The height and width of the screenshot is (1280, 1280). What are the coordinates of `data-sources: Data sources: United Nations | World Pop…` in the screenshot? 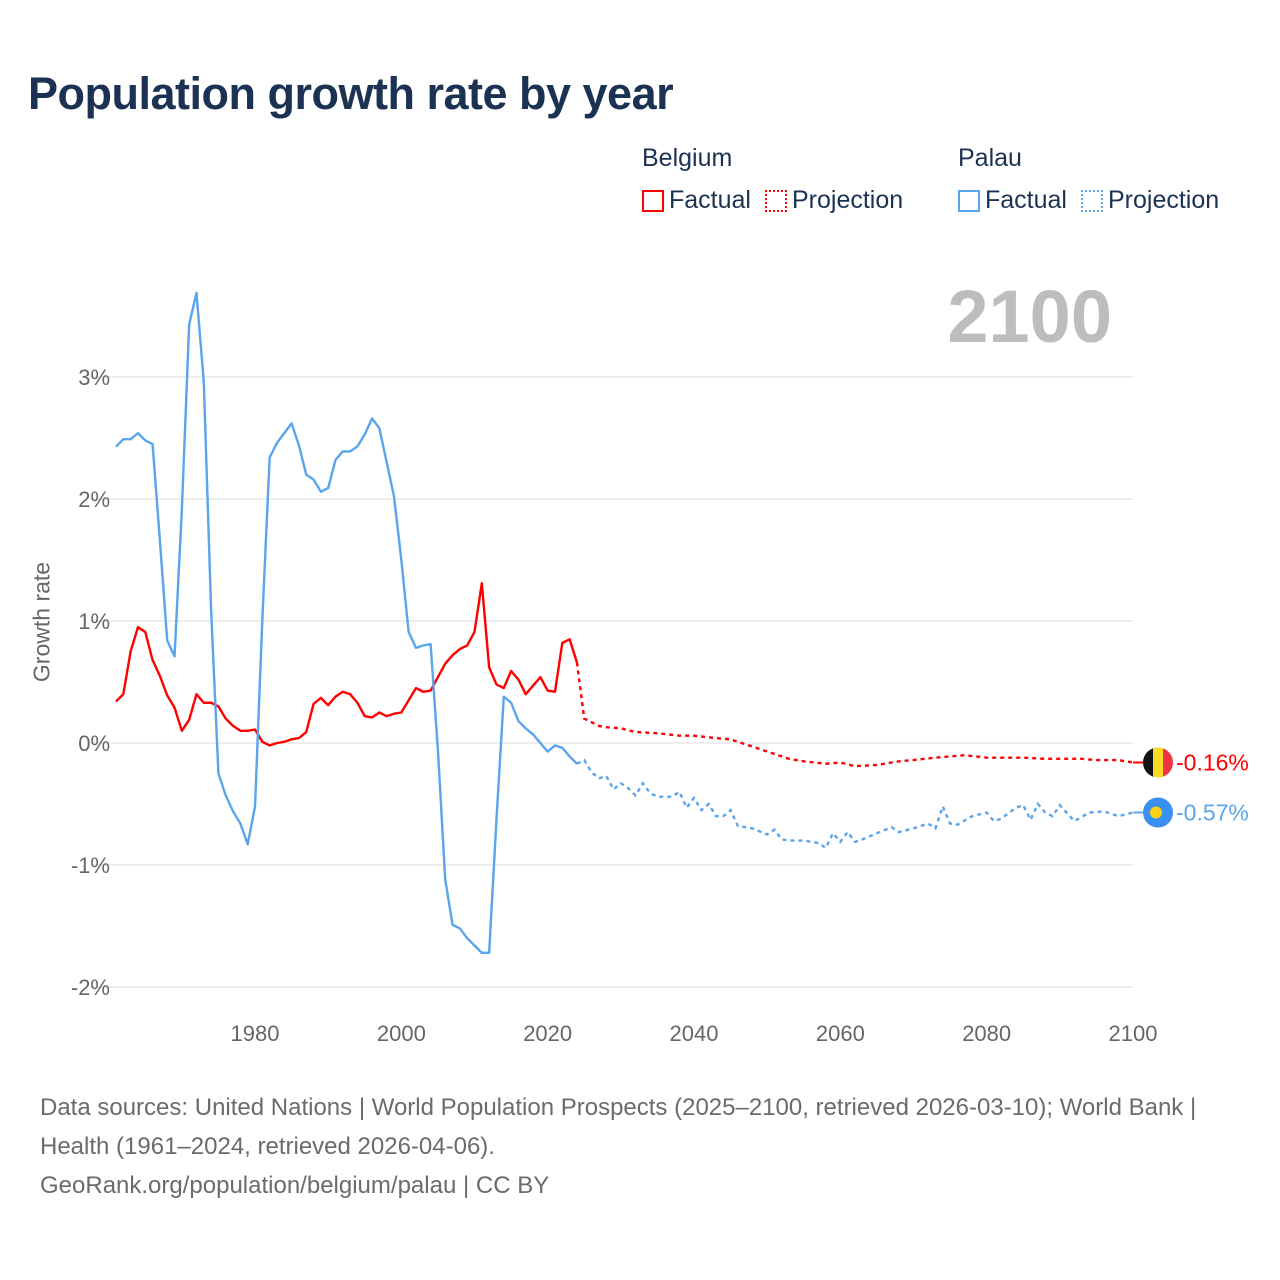 It's located at (618, 1127).